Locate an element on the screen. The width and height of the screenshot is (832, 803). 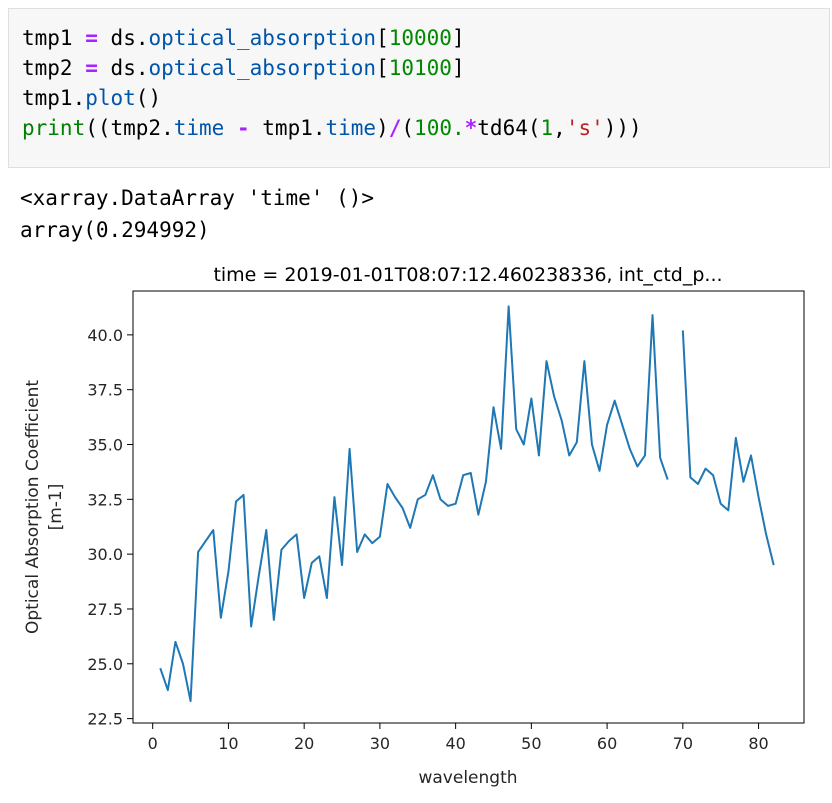
y-tick-label: 22.5 is located at coordinates (105, 719).